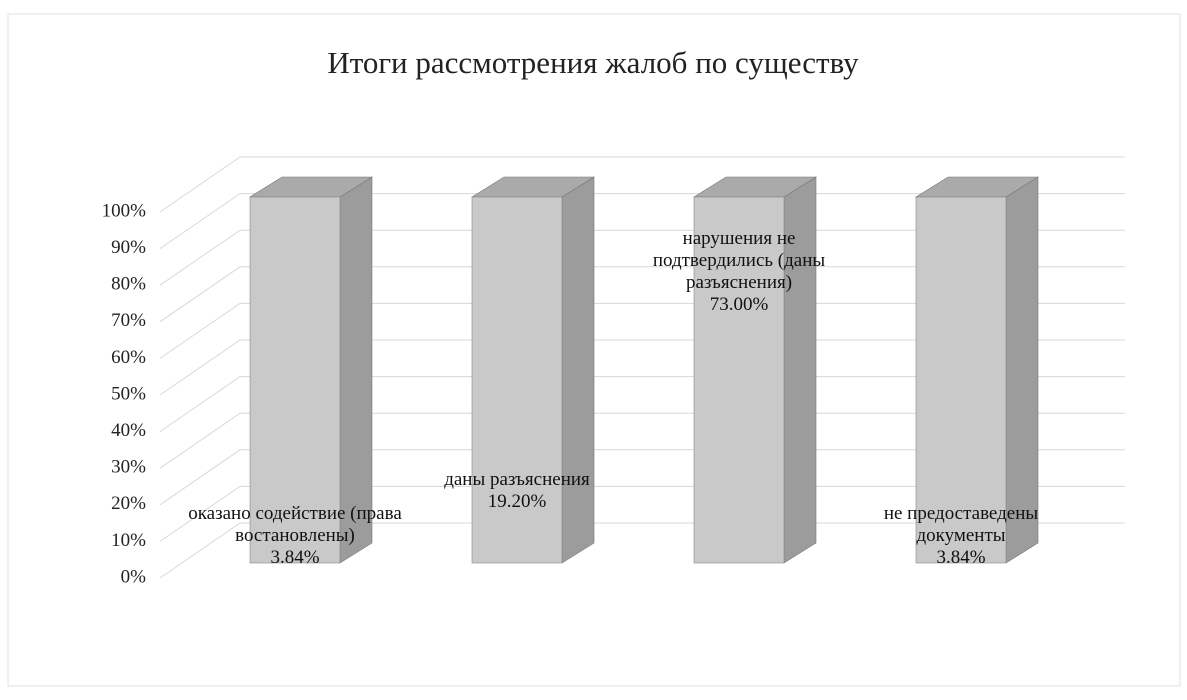  I want to click on y-tick-label: 20%, so click(128, 503).